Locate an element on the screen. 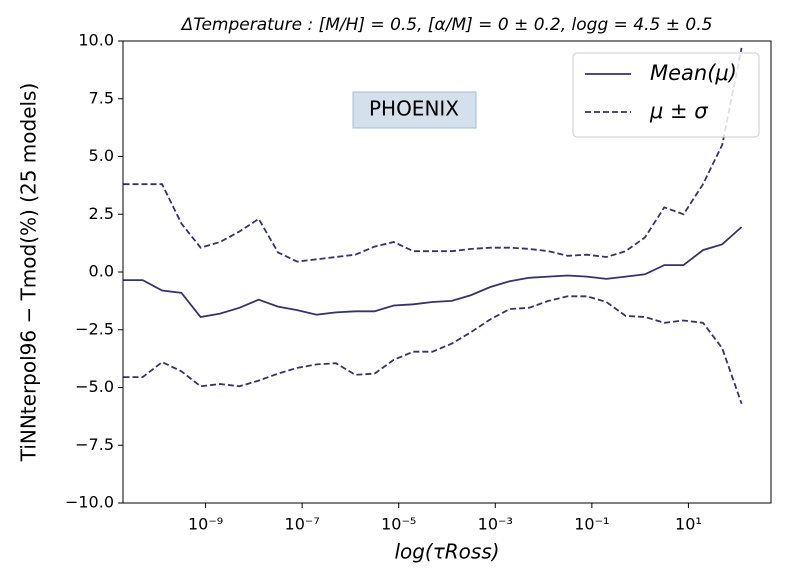 The image size is (786, 587). y-tick-label: 7.5 is located at coordinates (101, 97).